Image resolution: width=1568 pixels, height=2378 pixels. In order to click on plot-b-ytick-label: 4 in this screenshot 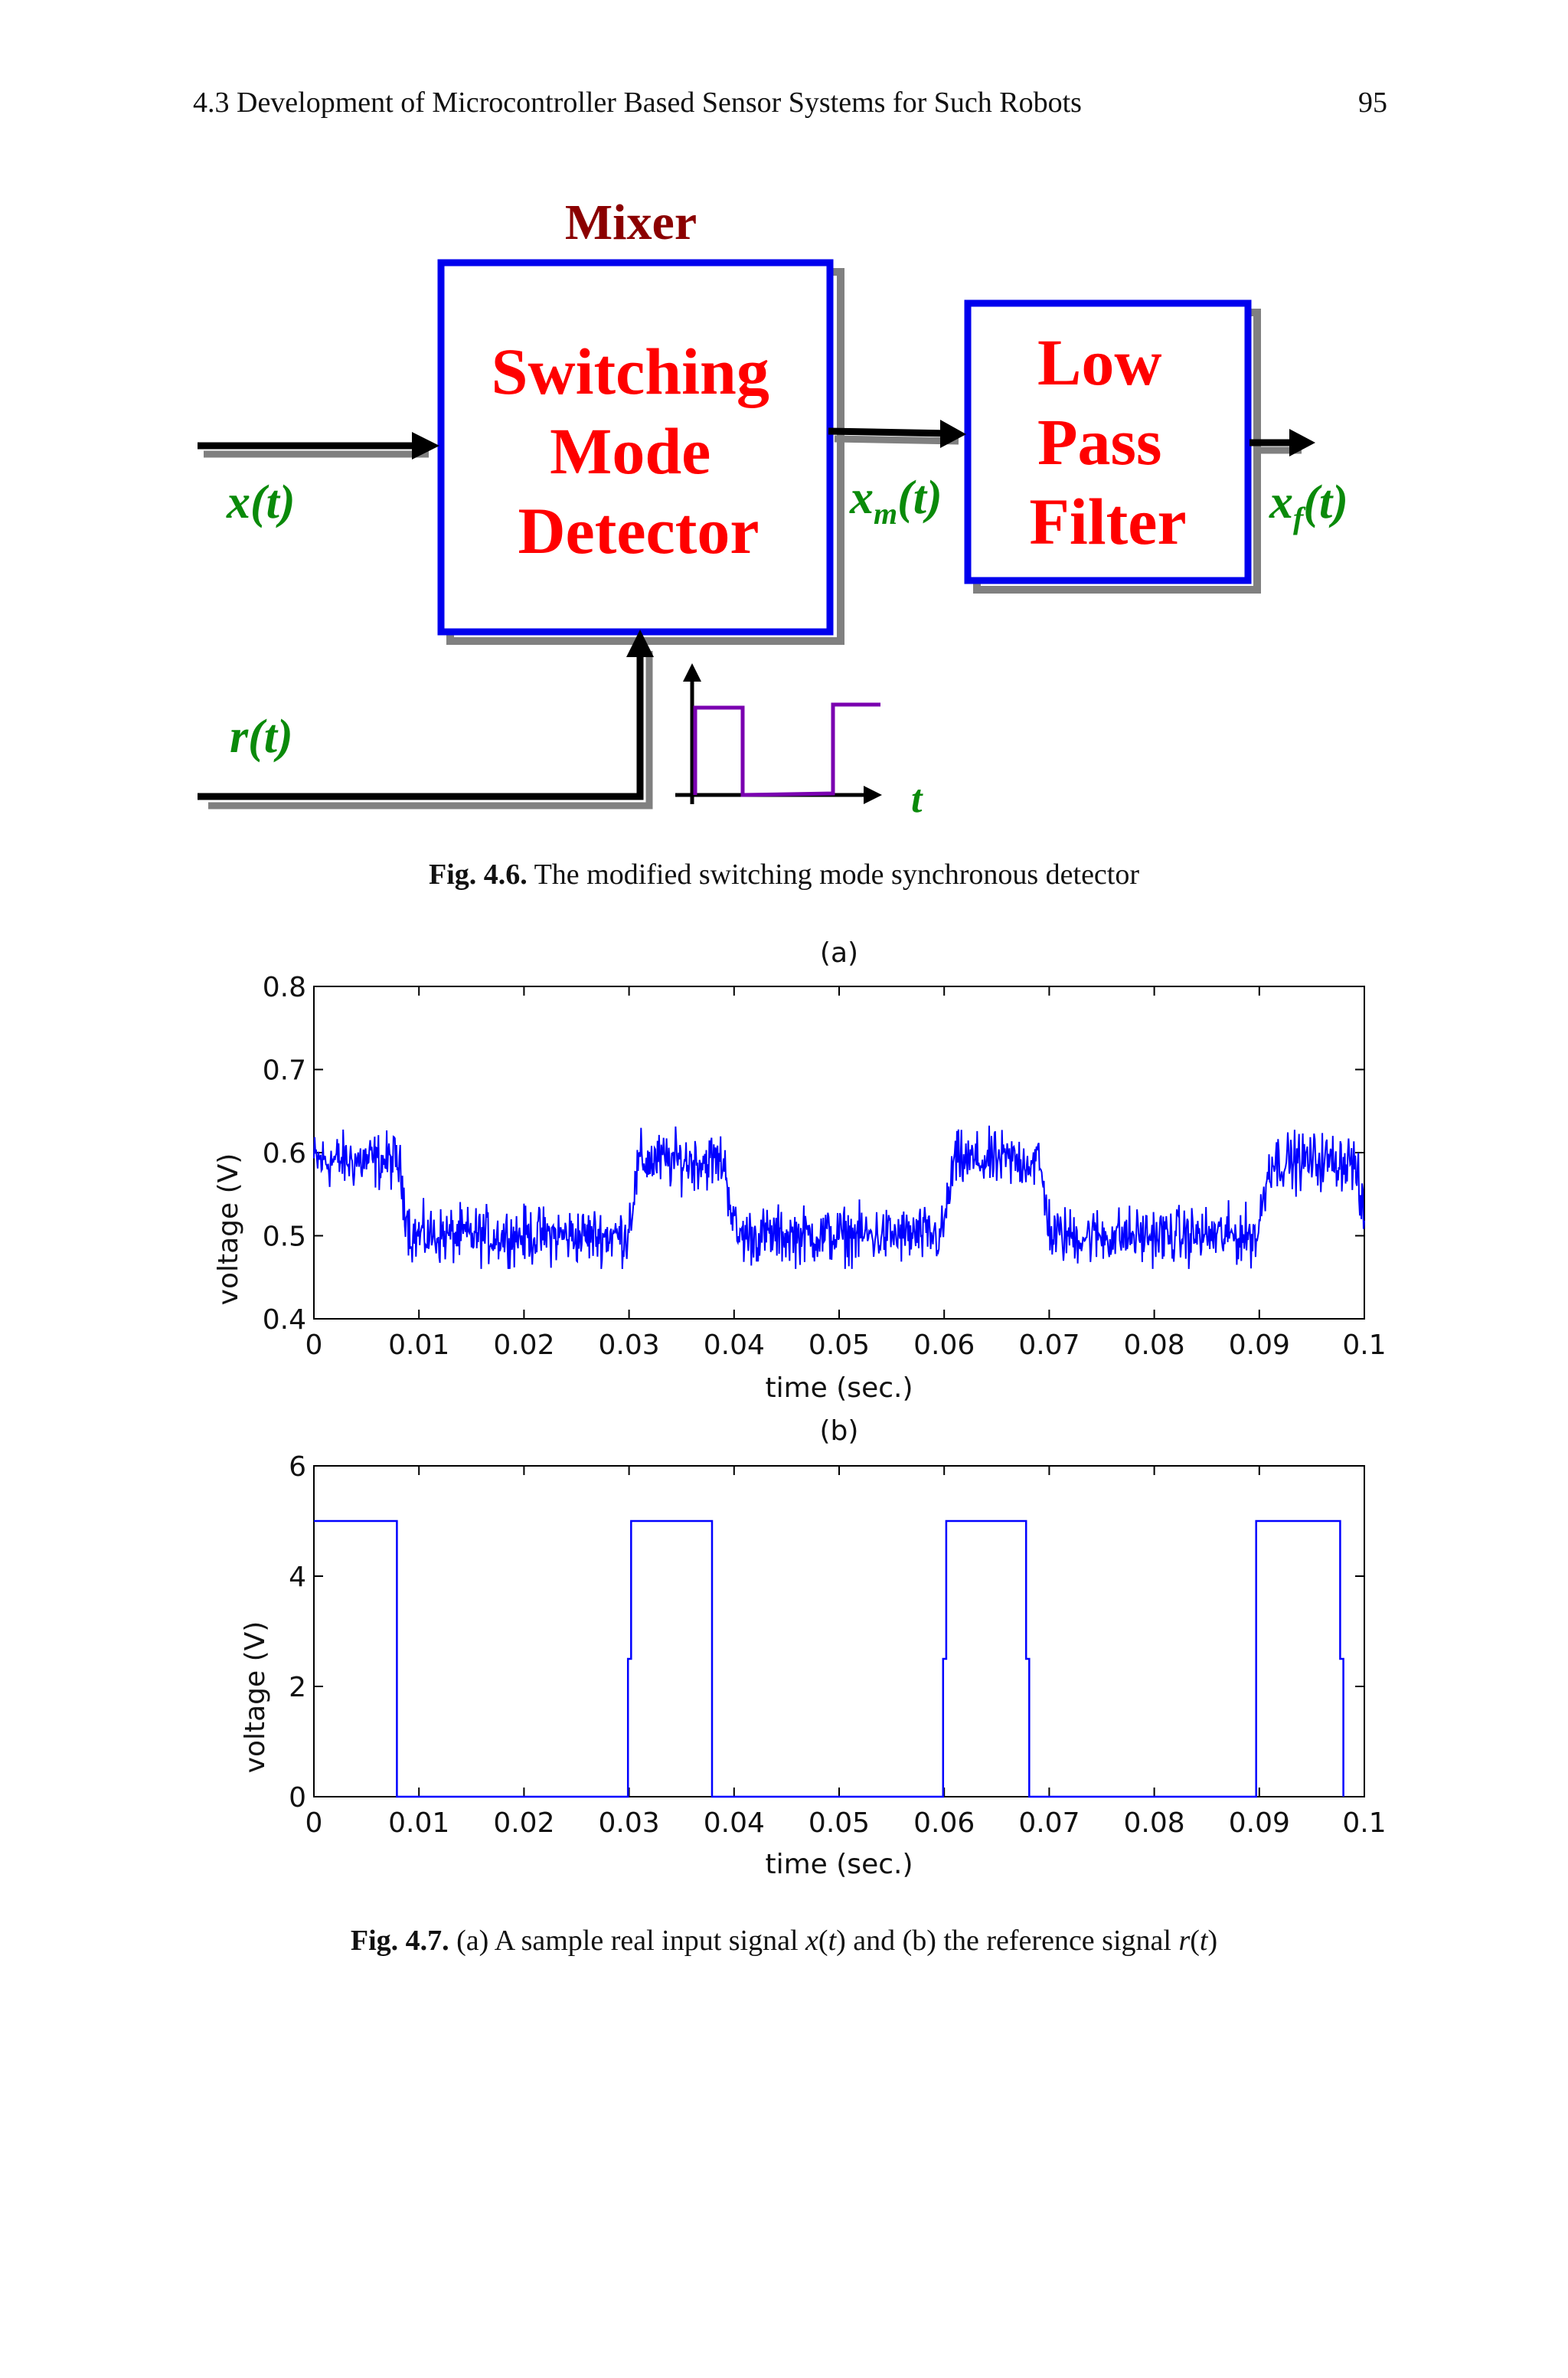, I will do `click(297, 1578)`.